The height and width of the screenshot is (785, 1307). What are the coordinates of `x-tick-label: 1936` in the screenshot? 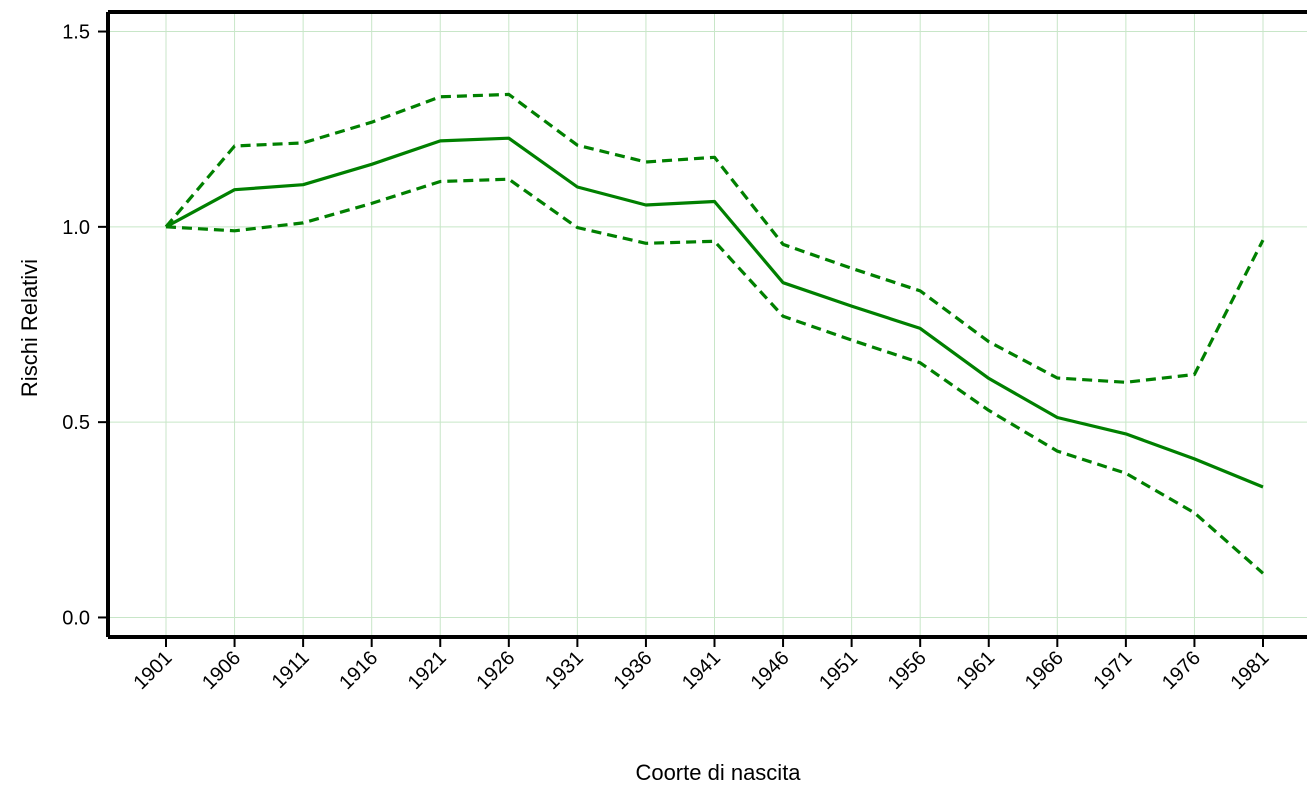 It's located at (632, 670).